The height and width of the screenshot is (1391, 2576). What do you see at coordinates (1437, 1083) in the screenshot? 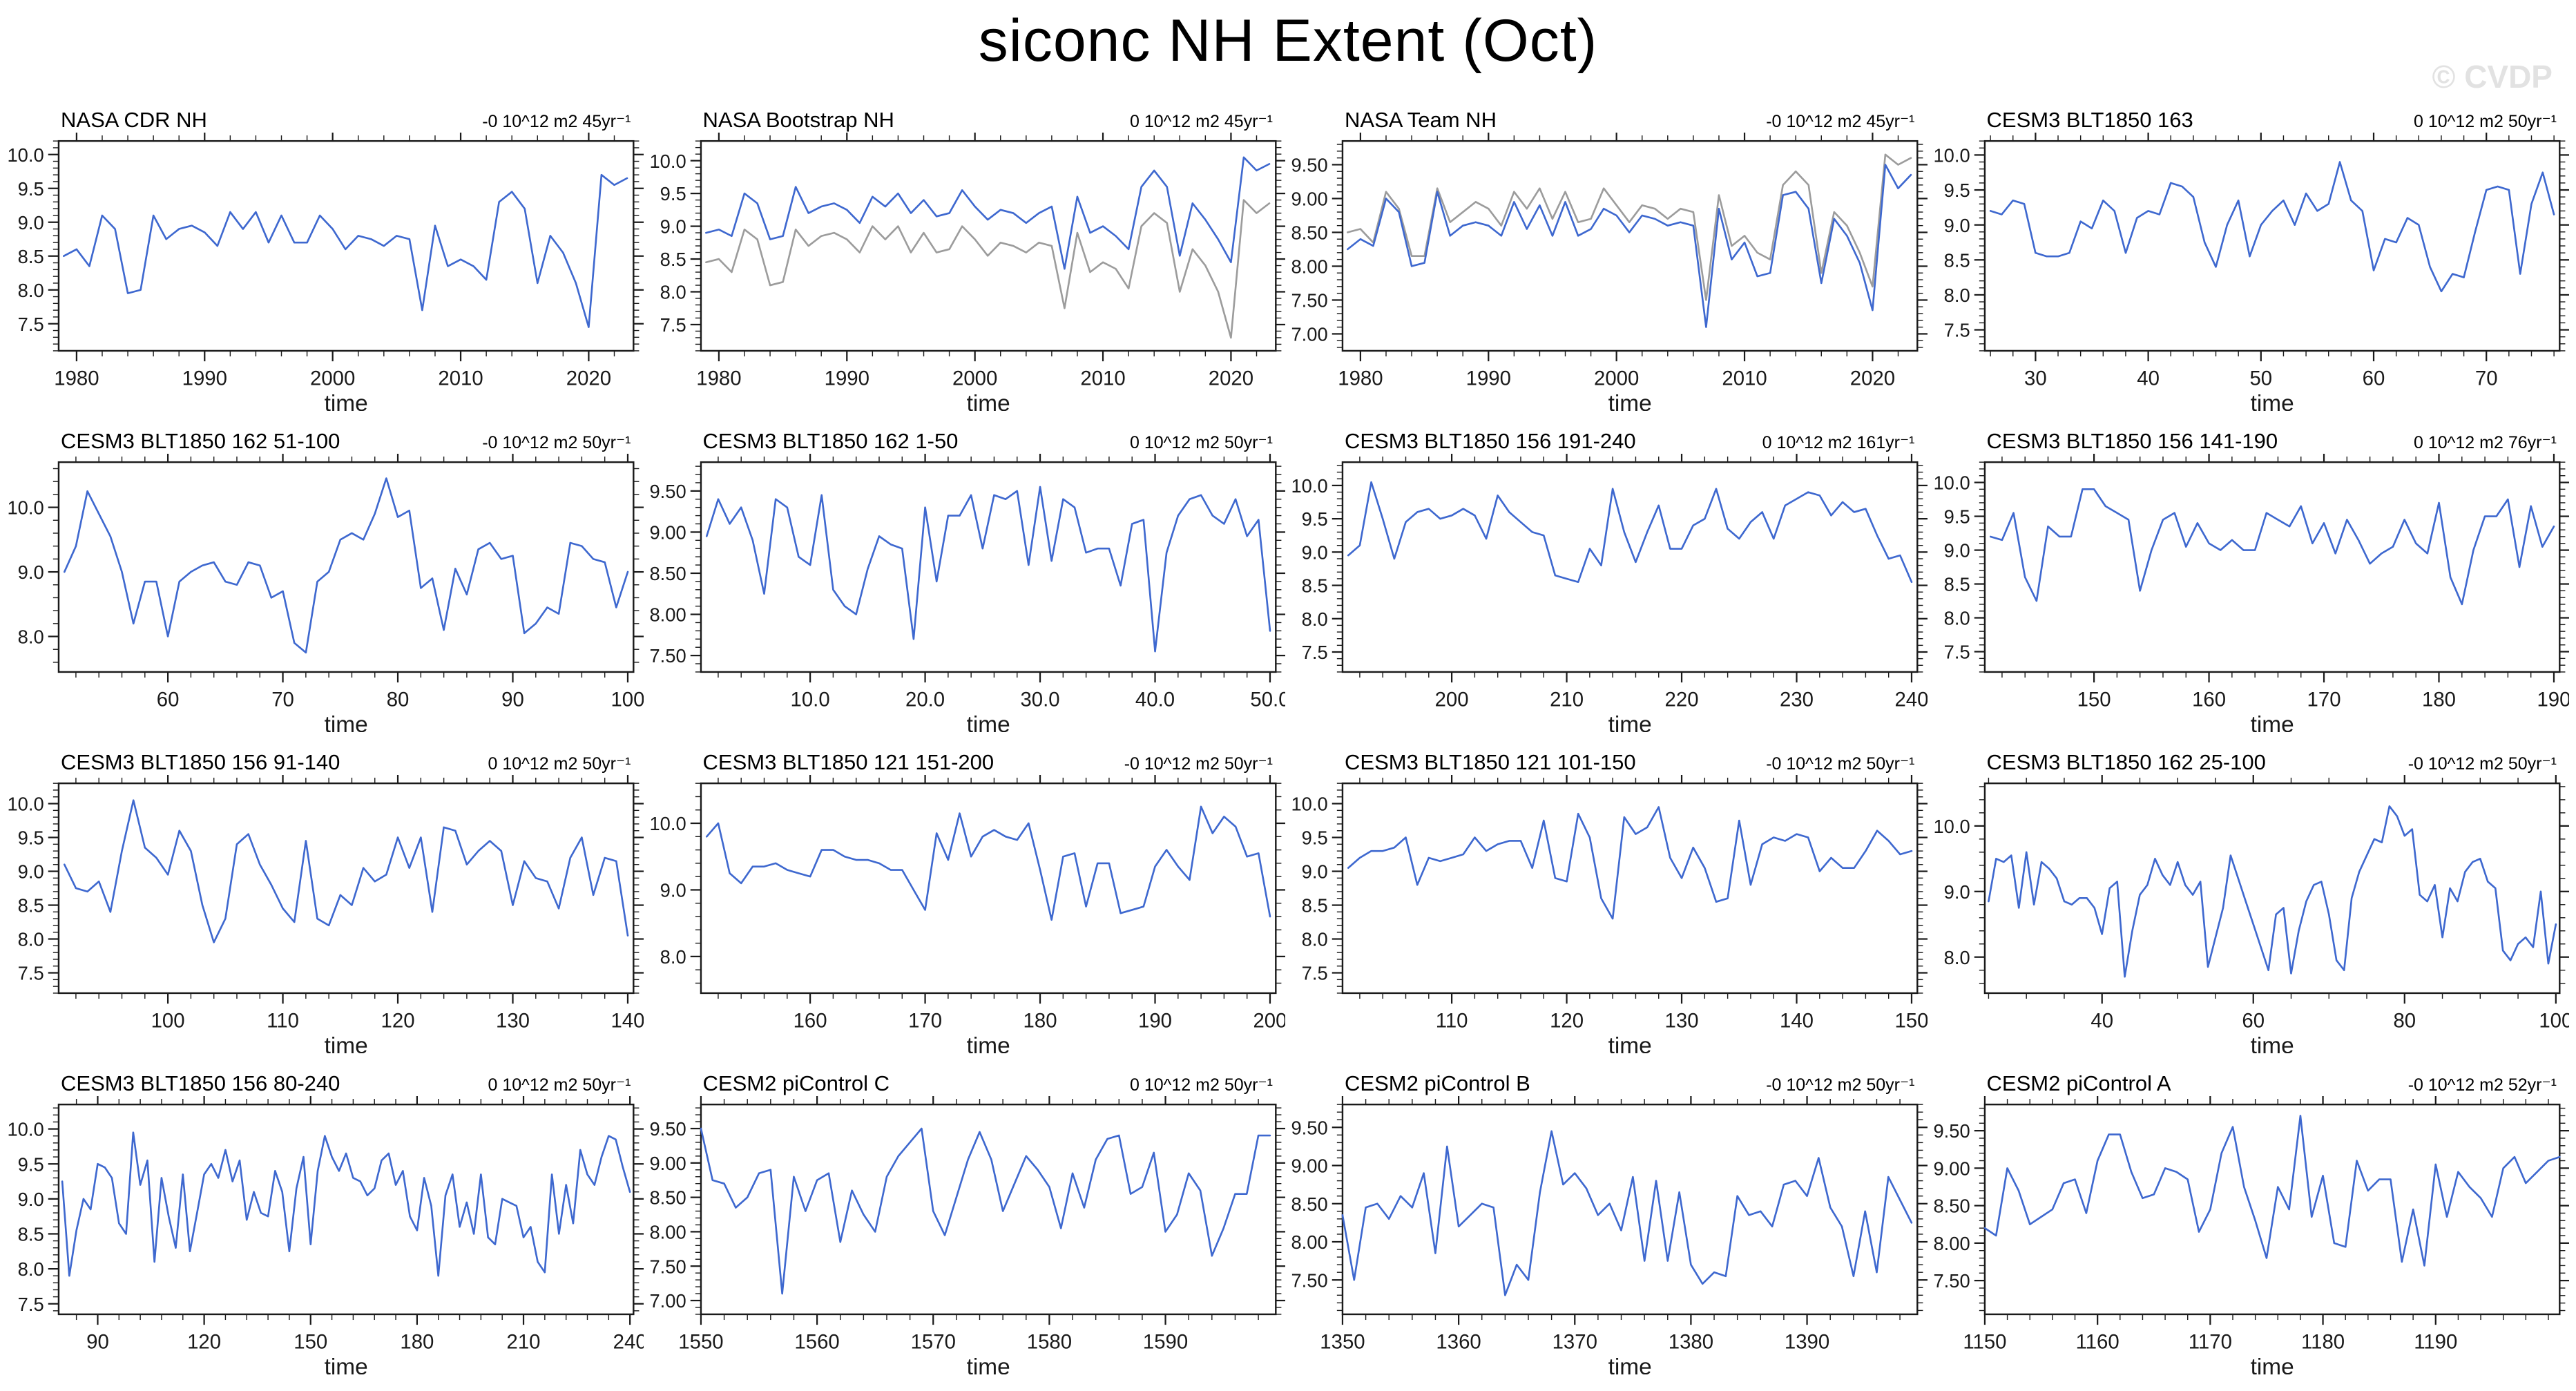
I see `panel-title: CESM2 piControl B` at bounding box center [1437, 1083].